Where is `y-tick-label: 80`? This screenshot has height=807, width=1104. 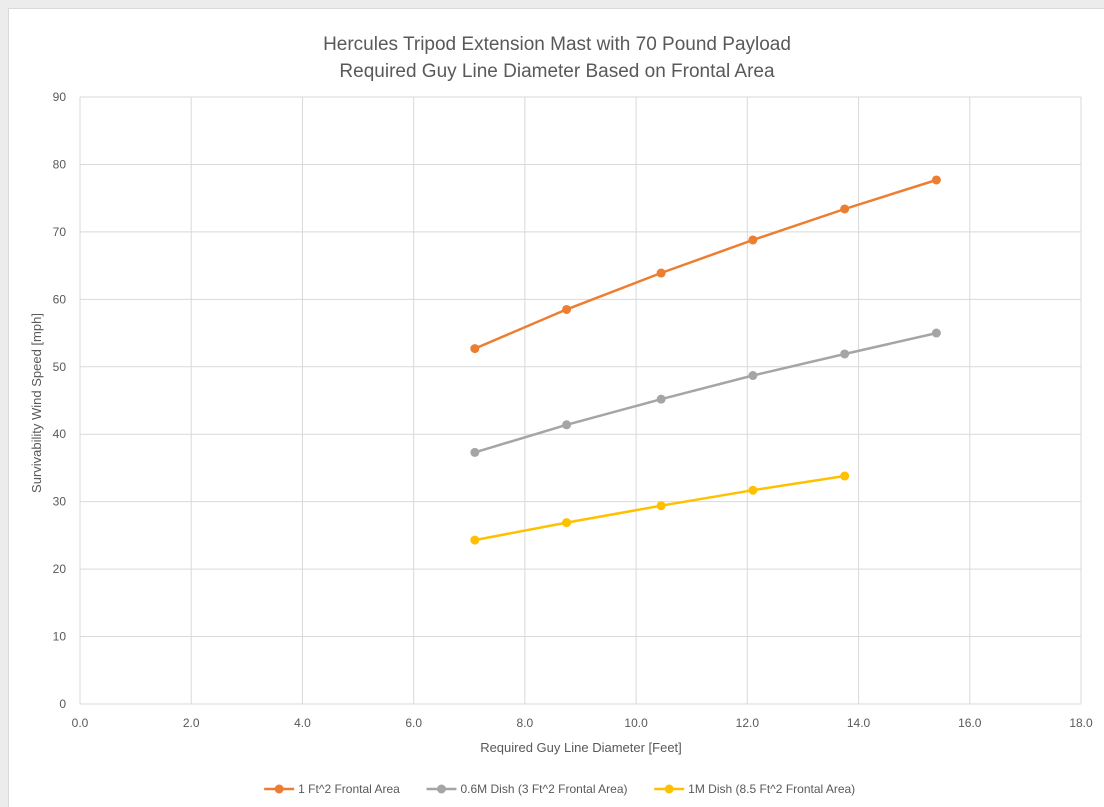 y-tick-label: 80 is located at coordinates (60, 164).